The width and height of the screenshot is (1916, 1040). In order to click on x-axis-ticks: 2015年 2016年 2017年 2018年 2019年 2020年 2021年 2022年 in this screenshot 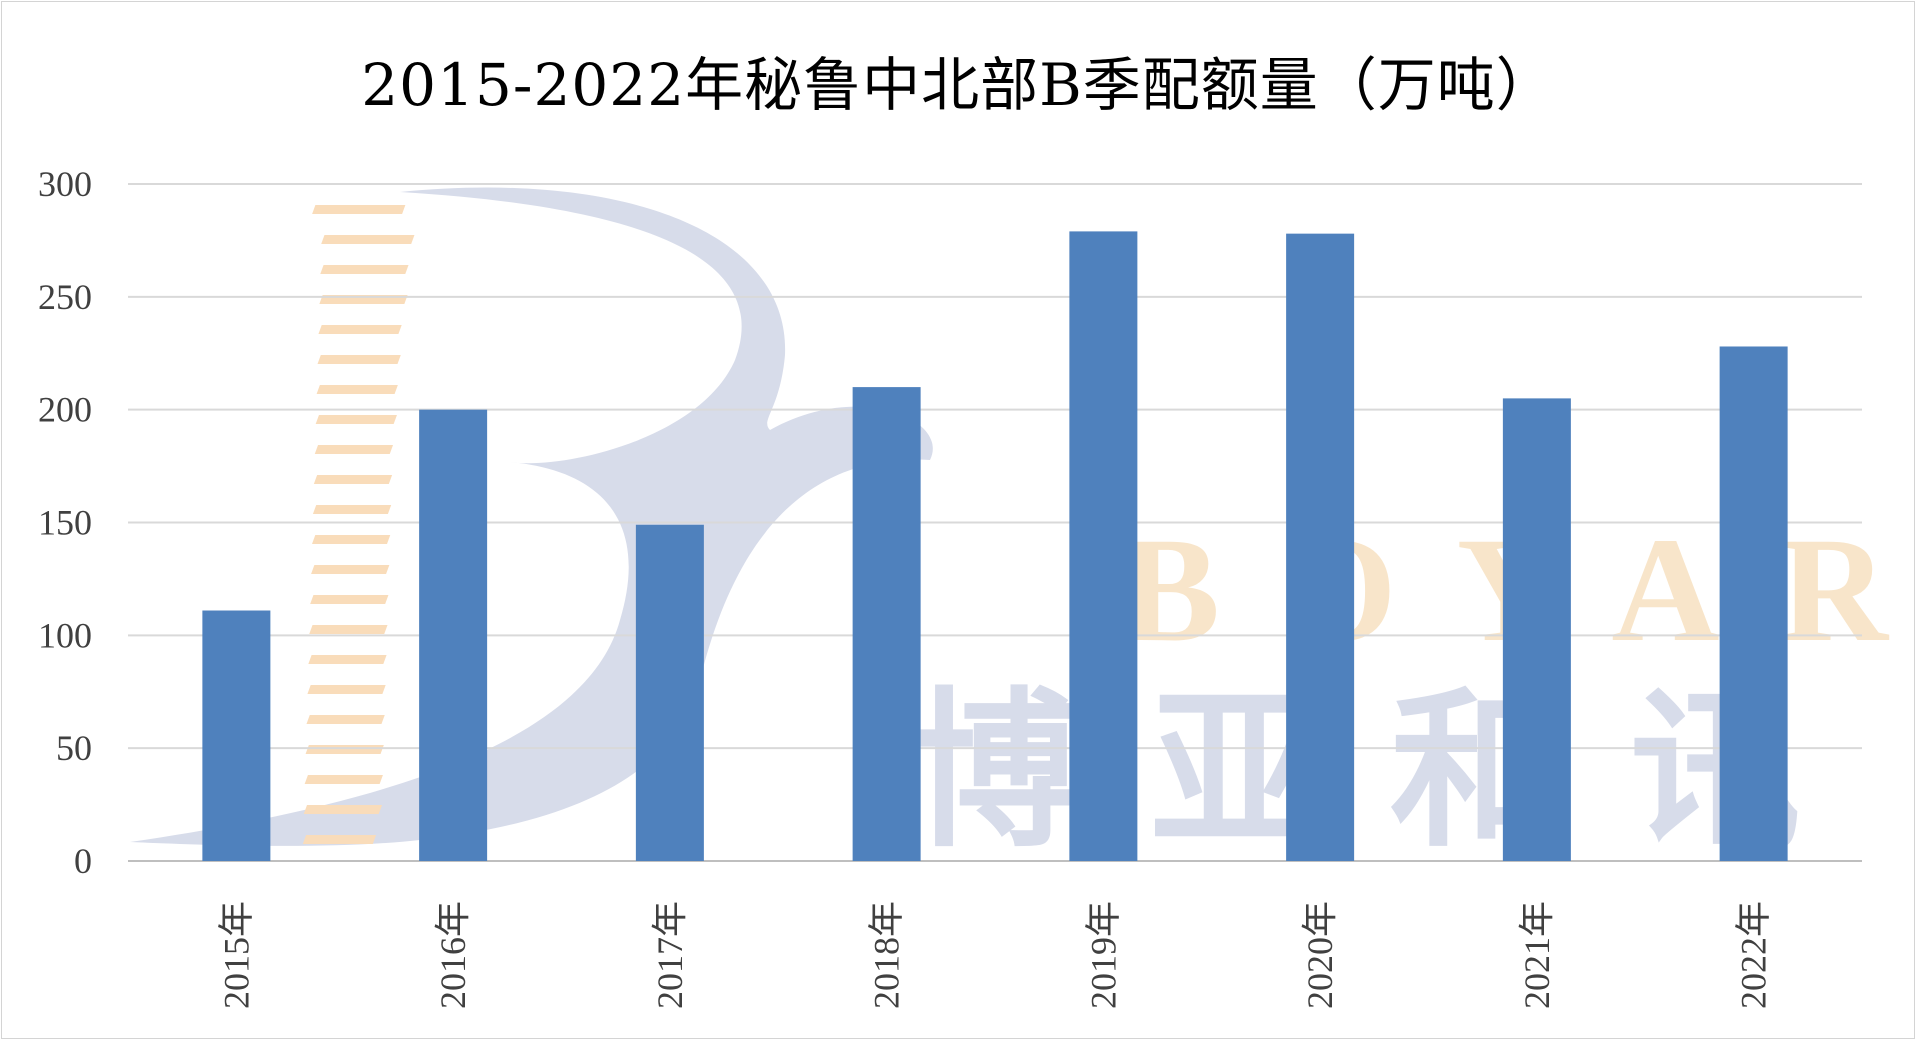, I will do `click(994, 955)`.